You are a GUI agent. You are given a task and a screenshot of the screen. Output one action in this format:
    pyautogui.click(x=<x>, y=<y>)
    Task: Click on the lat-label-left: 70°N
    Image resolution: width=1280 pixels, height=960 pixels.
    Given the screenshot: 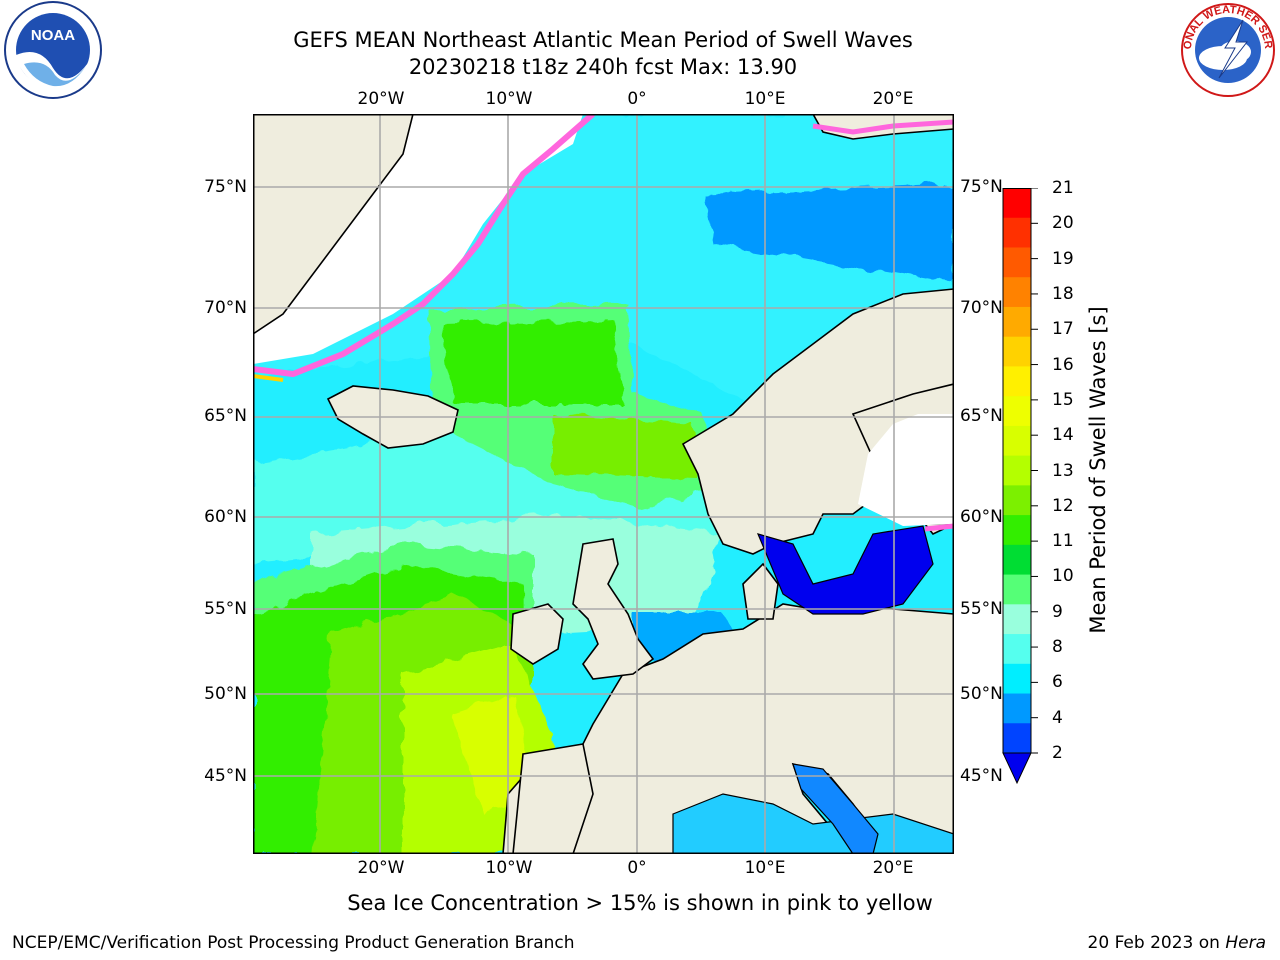 What is the action you would take?
    pyautogui.click(x=225, y=308)
    